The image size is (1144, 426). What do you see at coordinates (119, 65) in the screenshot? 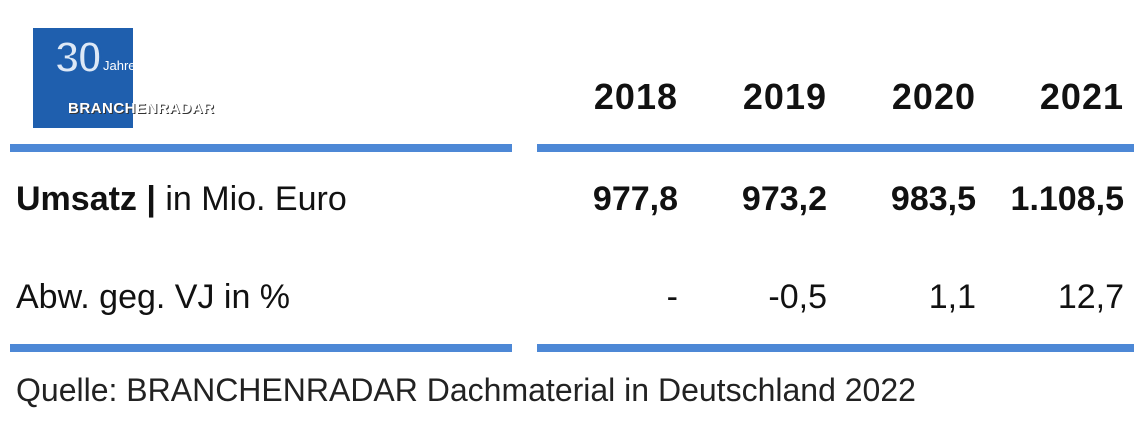
I see `logo-tagline: Jahre` at bounding box center [119, 65].